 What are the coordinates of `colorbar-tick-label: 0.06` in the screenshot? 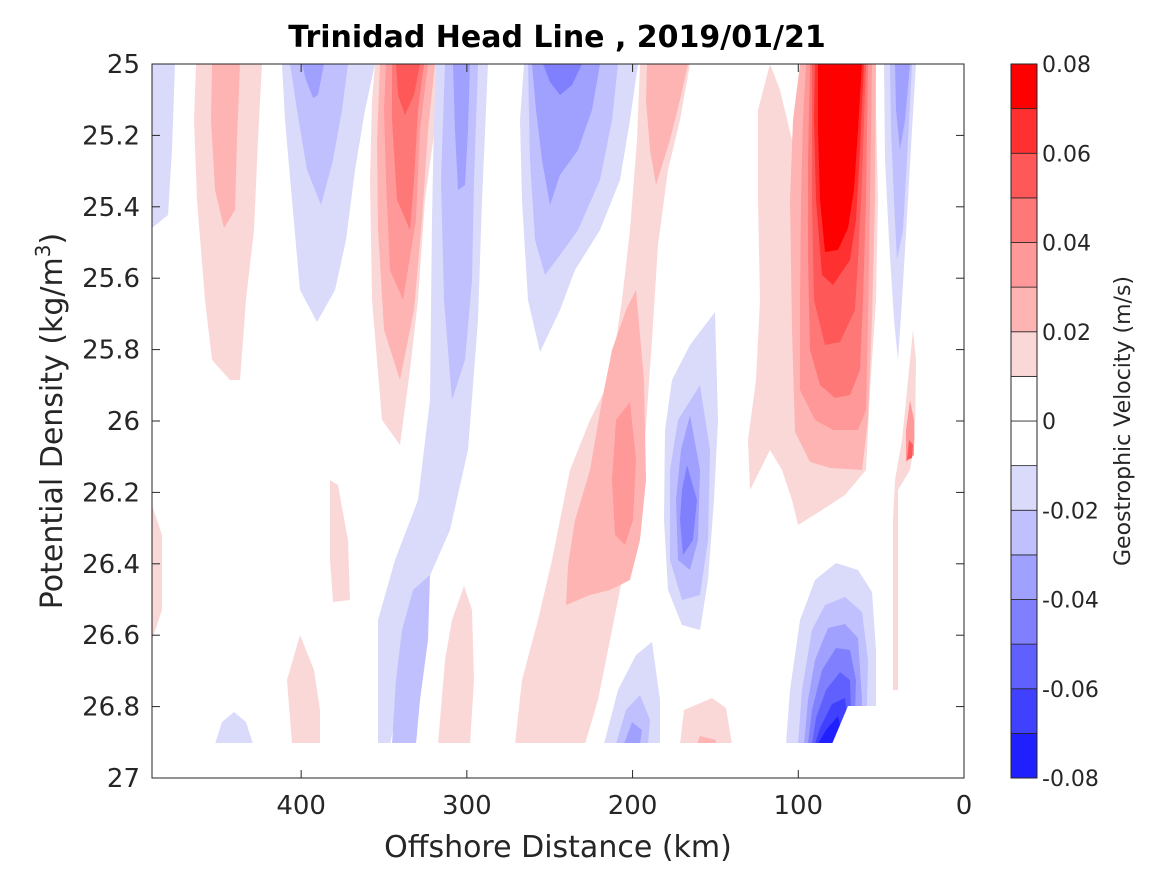 It's located at (1066, 154).